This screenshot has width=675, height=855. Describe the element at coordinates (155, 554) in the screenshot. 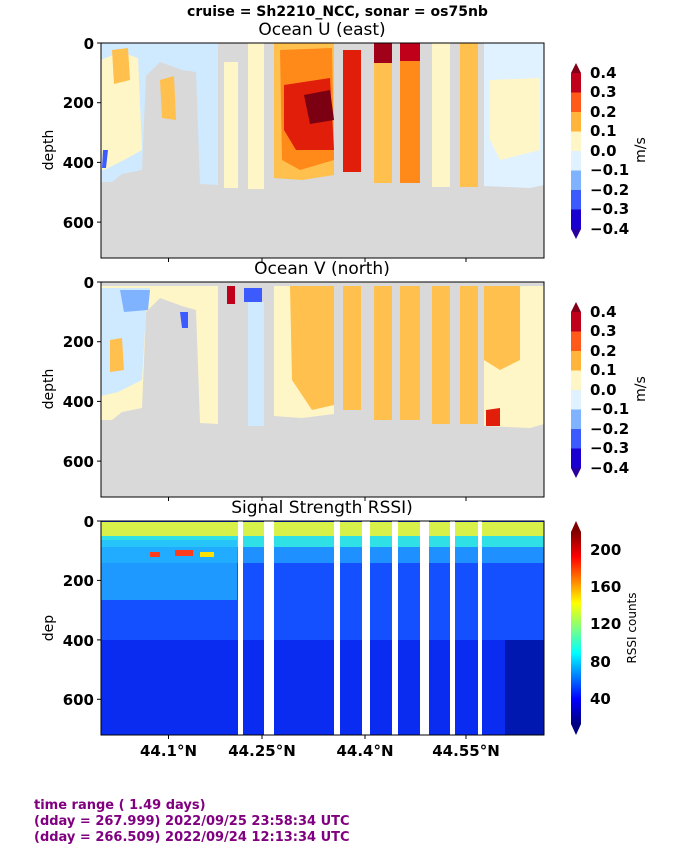

I see `rssi-red-streak-a` at that location.